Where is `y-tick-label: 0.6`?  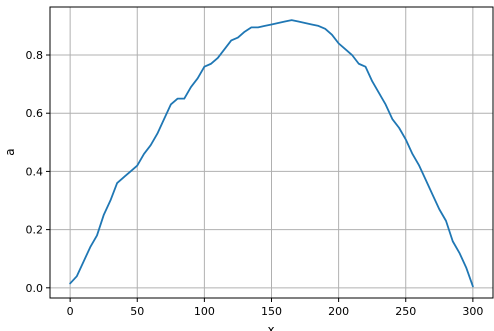
y-tick-label: 0.6 is located at coordinates (35, 113).